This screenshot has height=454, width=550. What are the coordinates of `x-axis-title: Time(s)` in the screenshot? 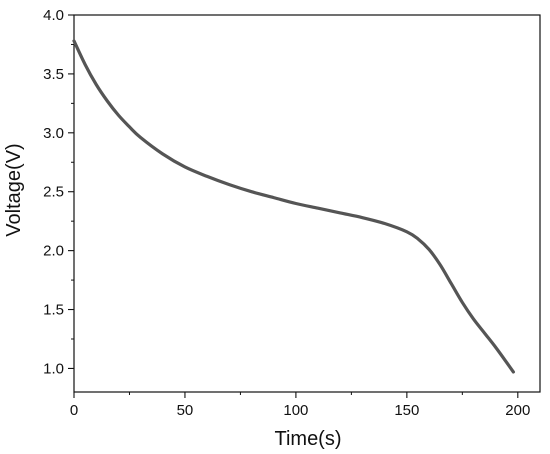 It's located at (307, 439).